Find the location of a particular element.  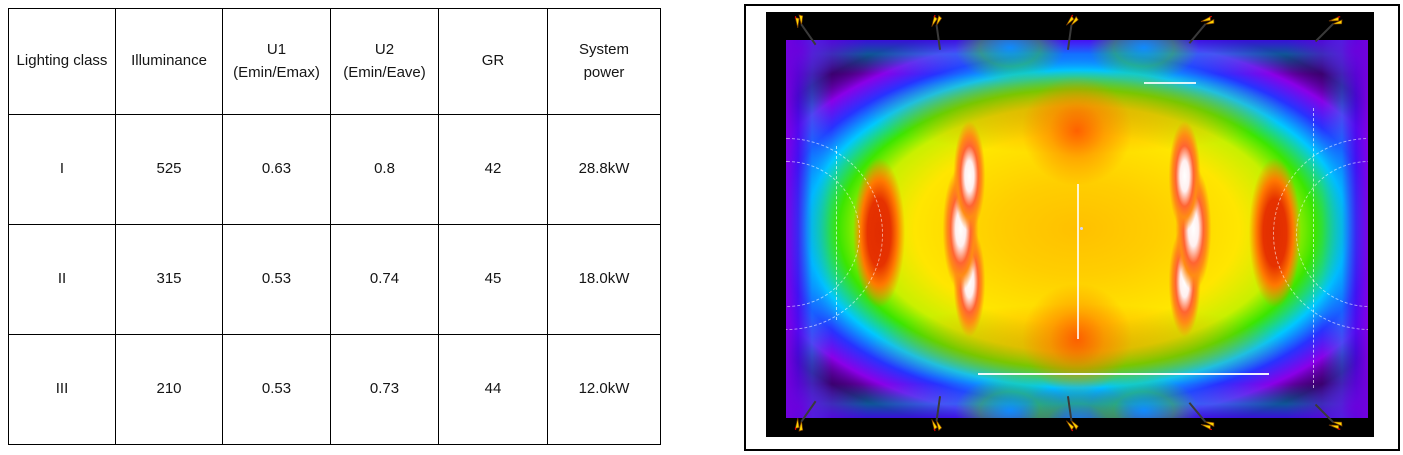

table-header-cell: Lighting class is located at coordinates (62, 61).